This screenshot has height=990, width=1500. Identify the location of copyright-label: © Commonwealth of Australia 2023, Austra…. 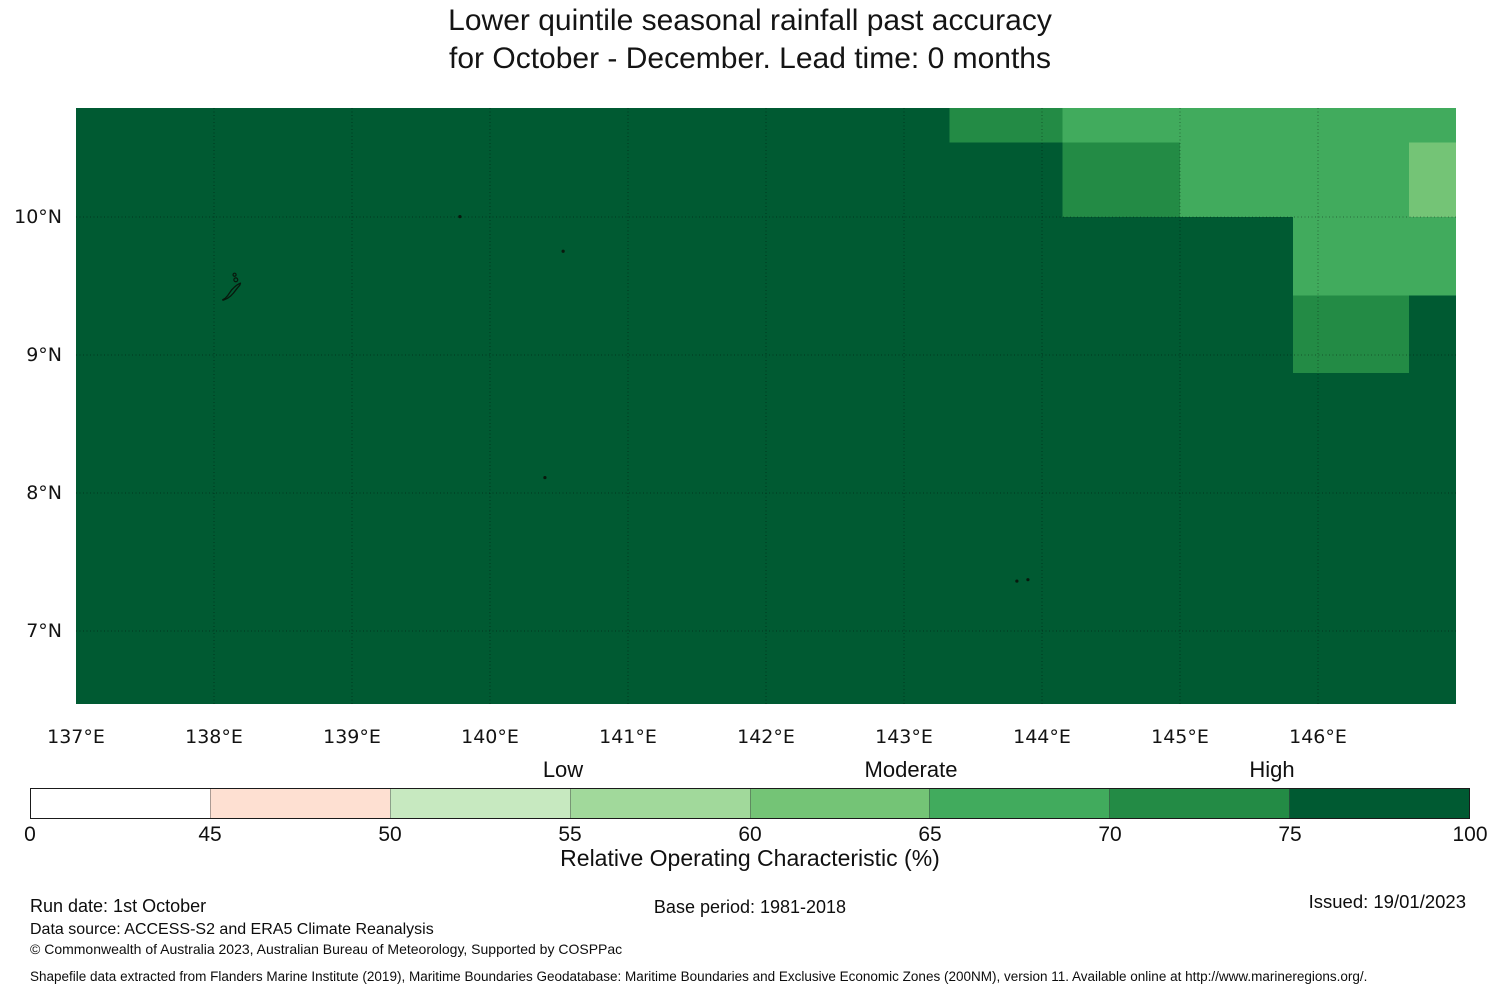
(326, 949).